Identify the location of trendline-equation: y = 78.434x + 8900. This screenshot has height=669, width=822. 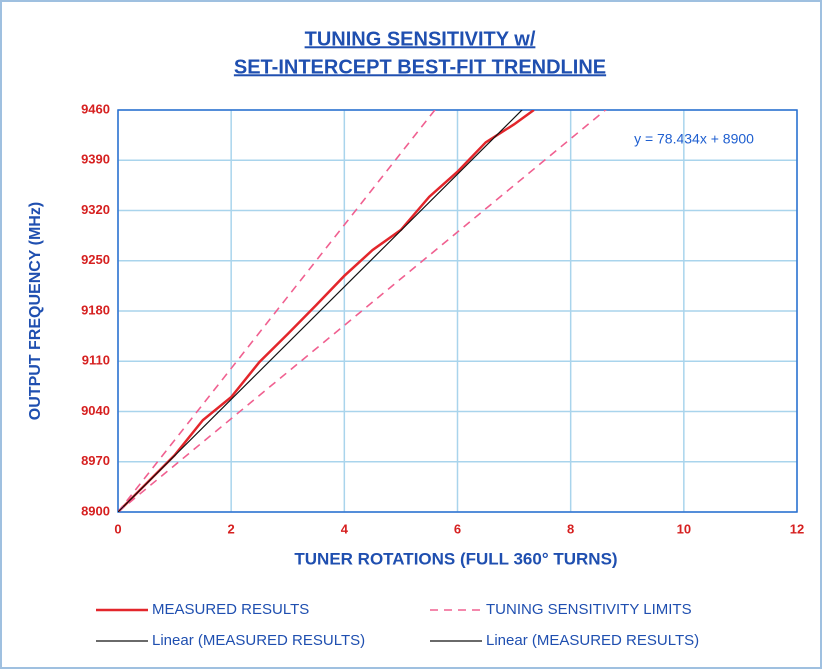
(694, 139).